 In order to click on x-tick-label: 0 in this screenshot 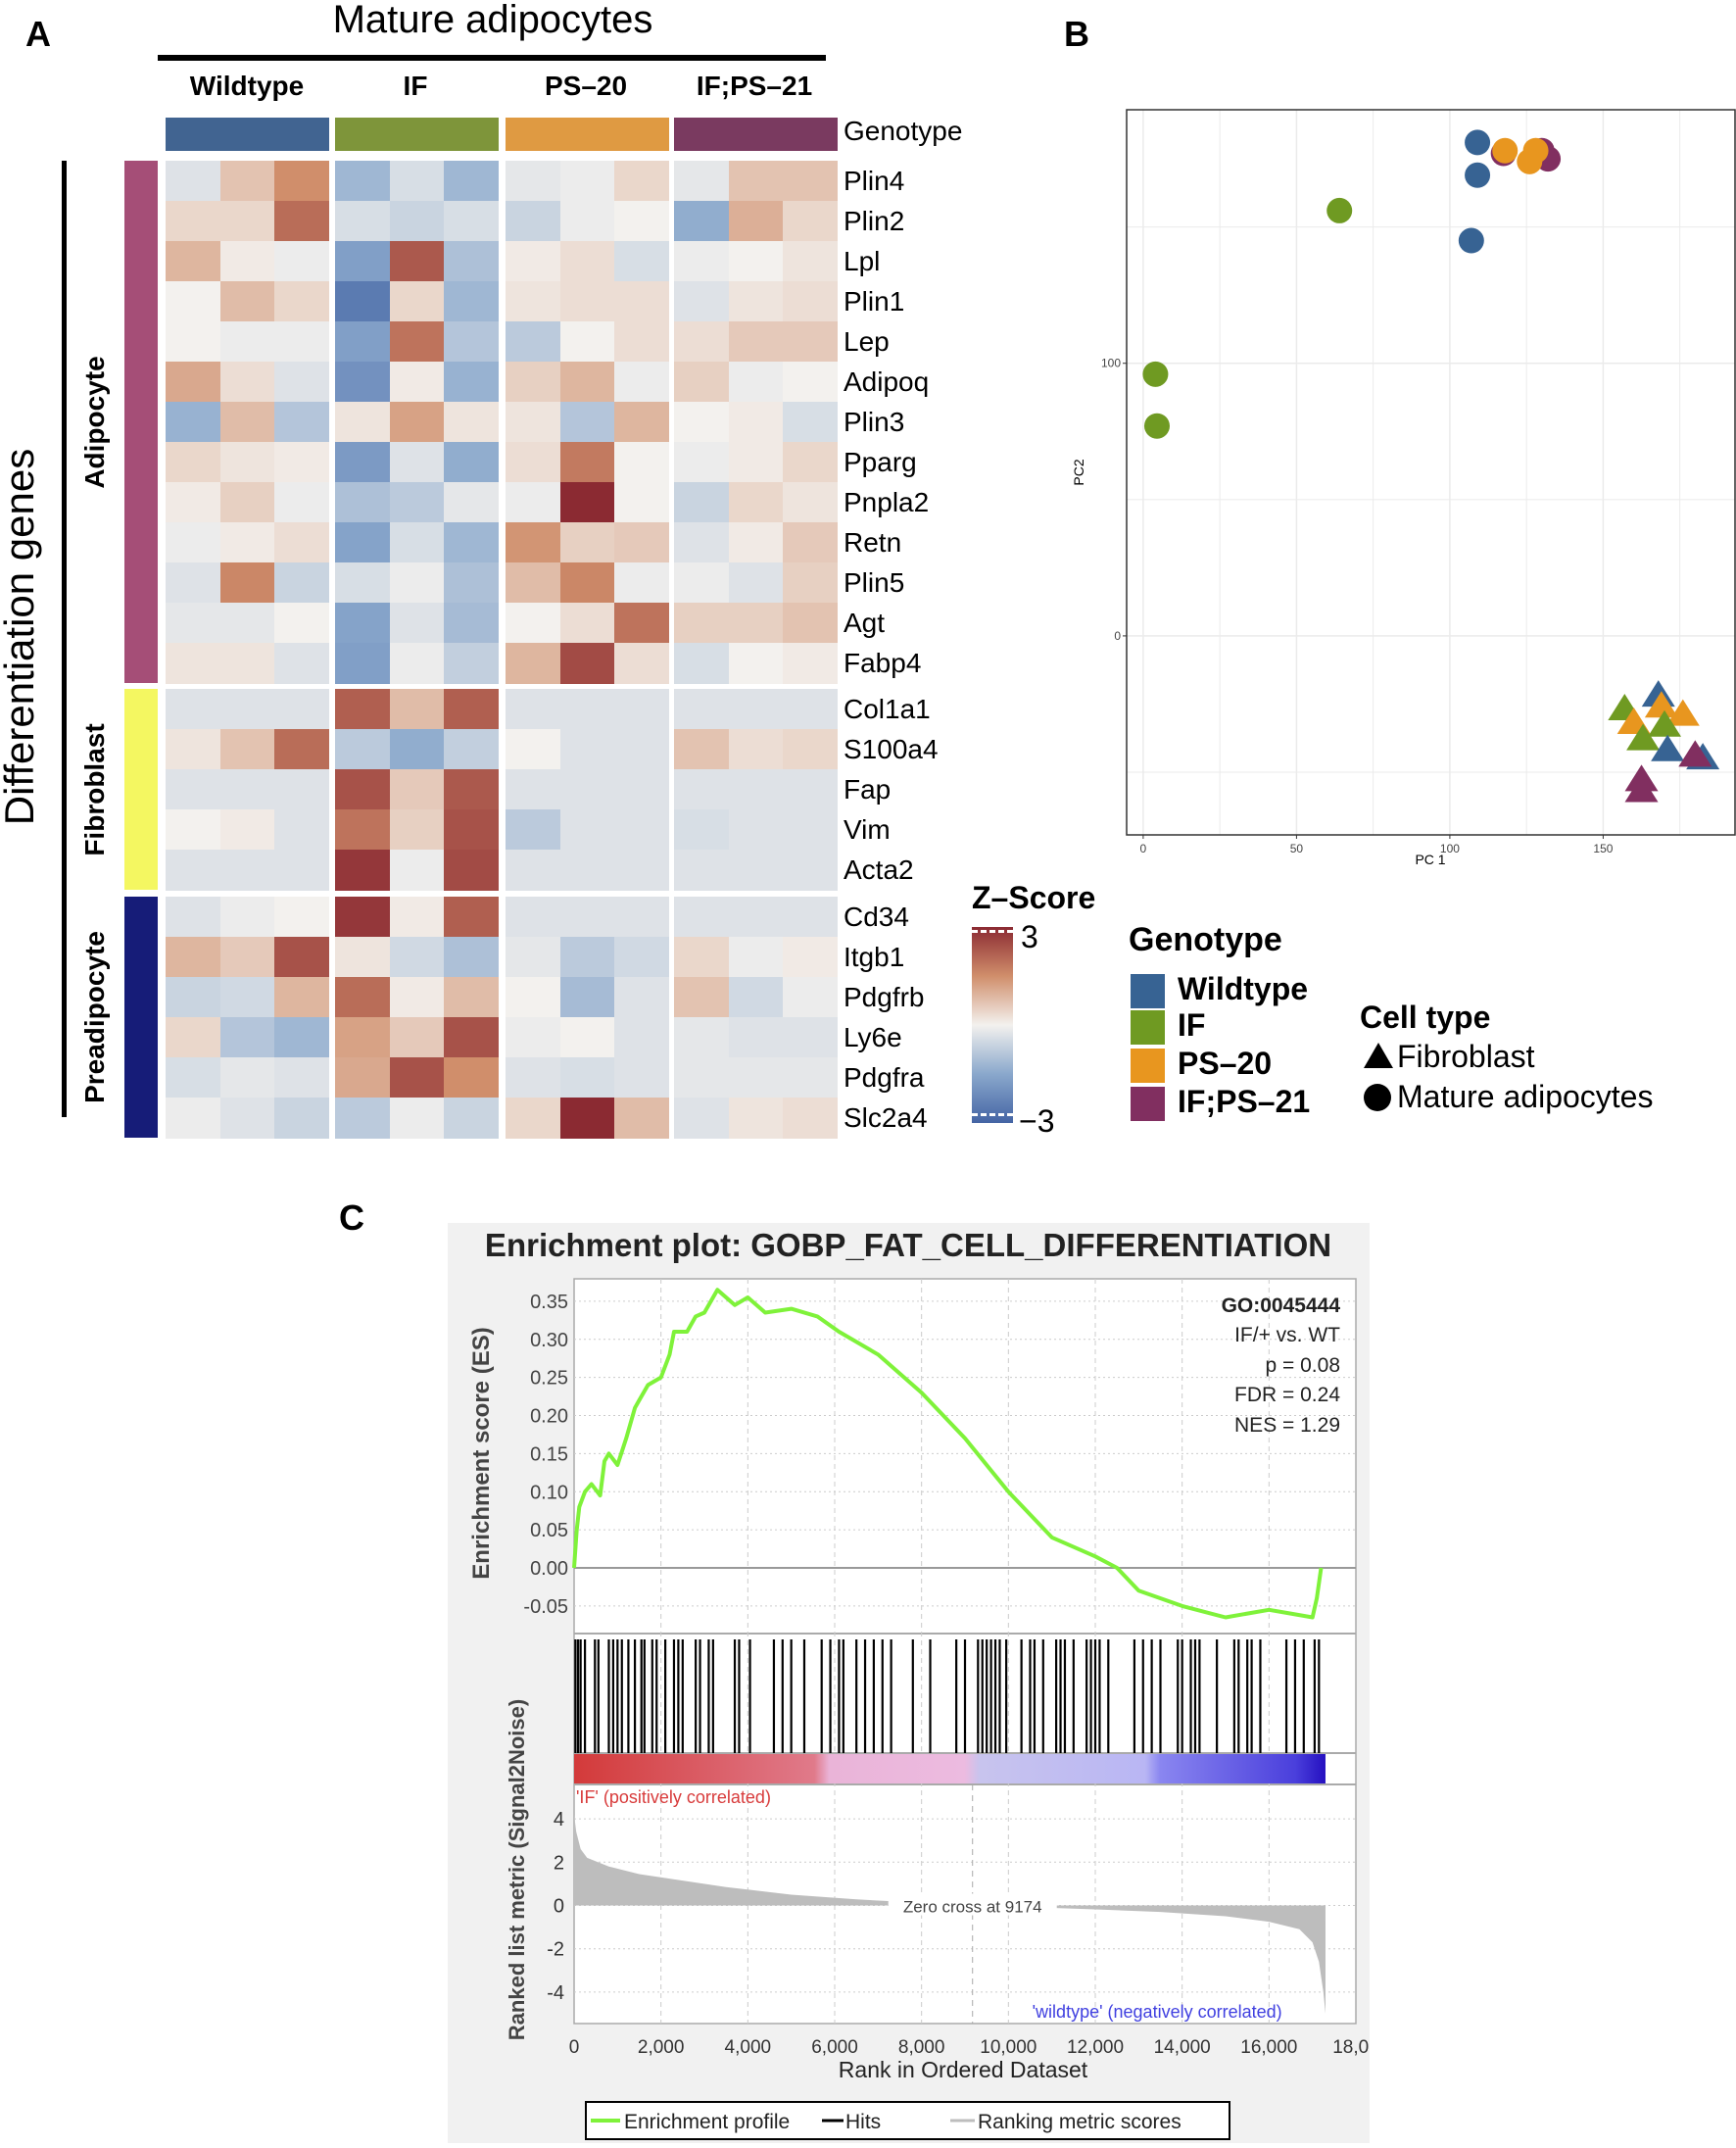, I will do `click(1143, 849)`.